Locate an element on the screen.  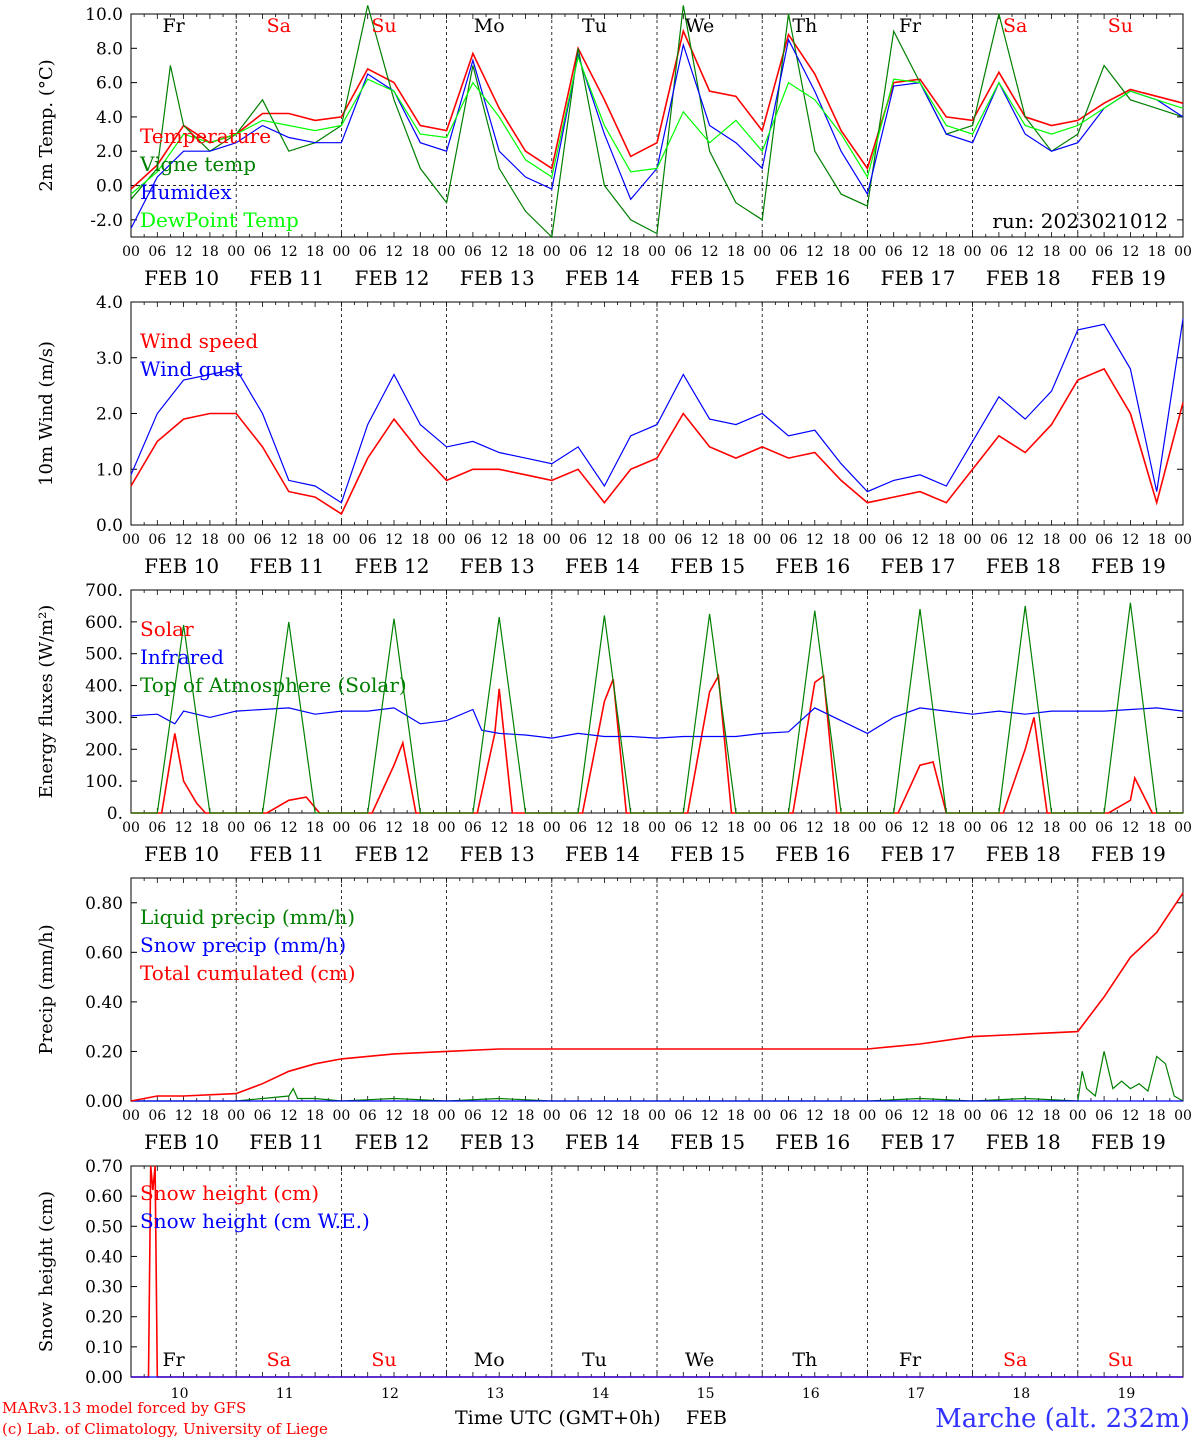
y-tick-label: 0.00 is located at coordinates (104, 1378).